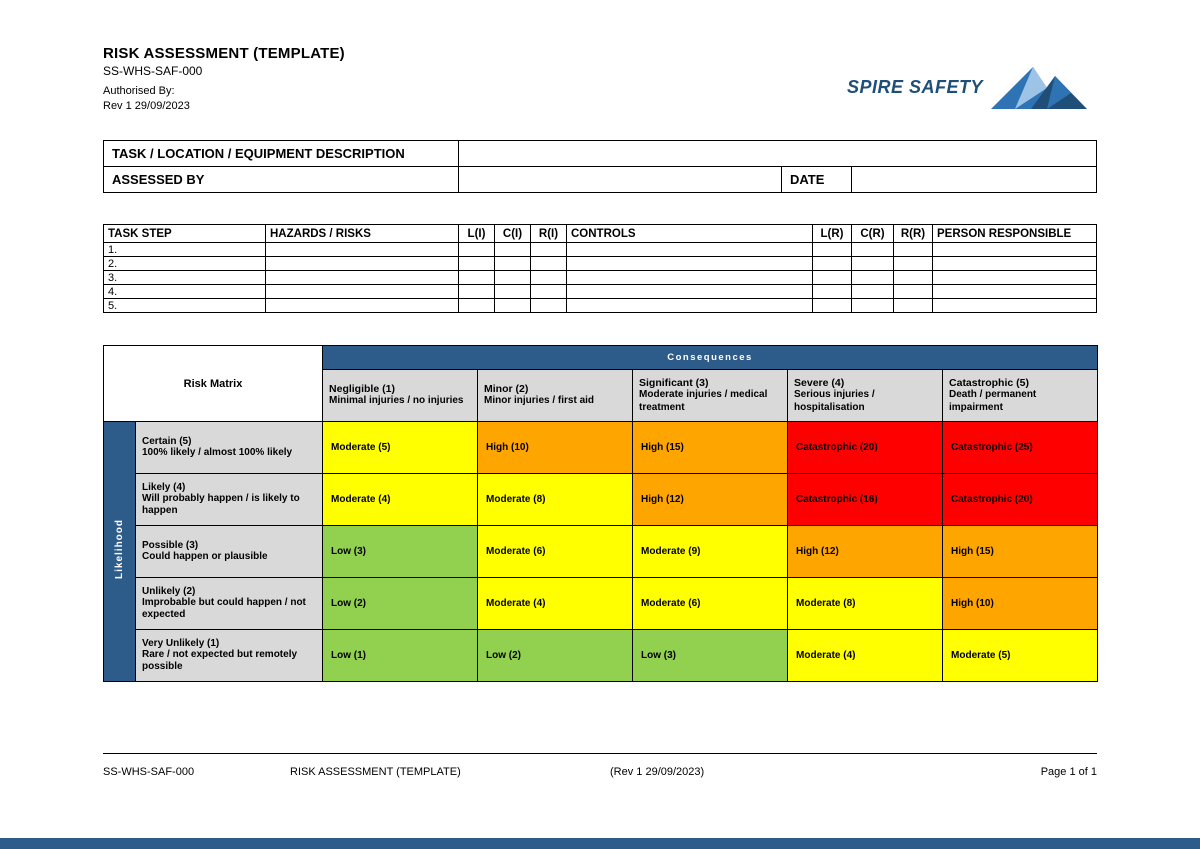 Image resolution: width=1200 pixels, height=849 pixels. I want to click on risk-cell: Moderate (9), so click(710, 551).